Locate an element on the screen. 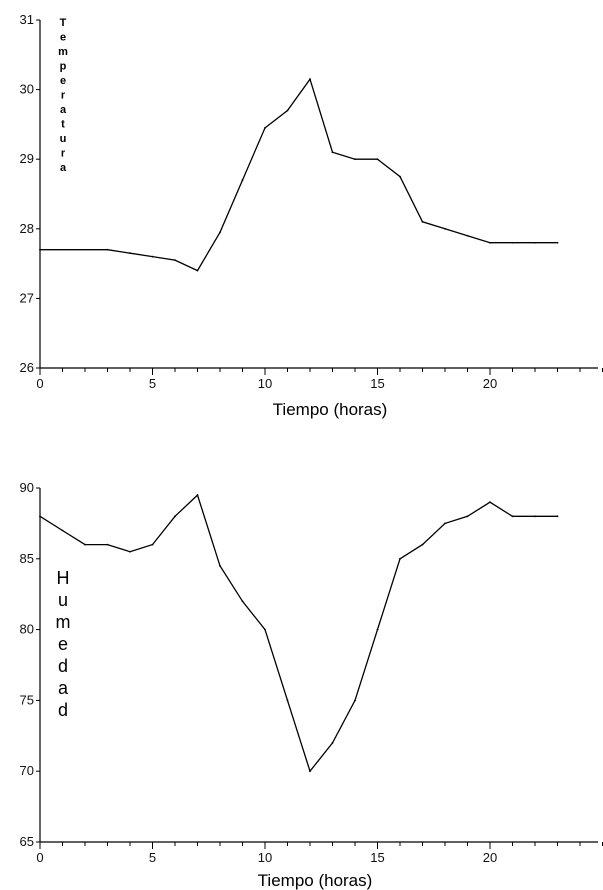 The height and width of the screenshot is (890, 603). temperature-y-tick-label: 31 is located at coordinates (27, 19).